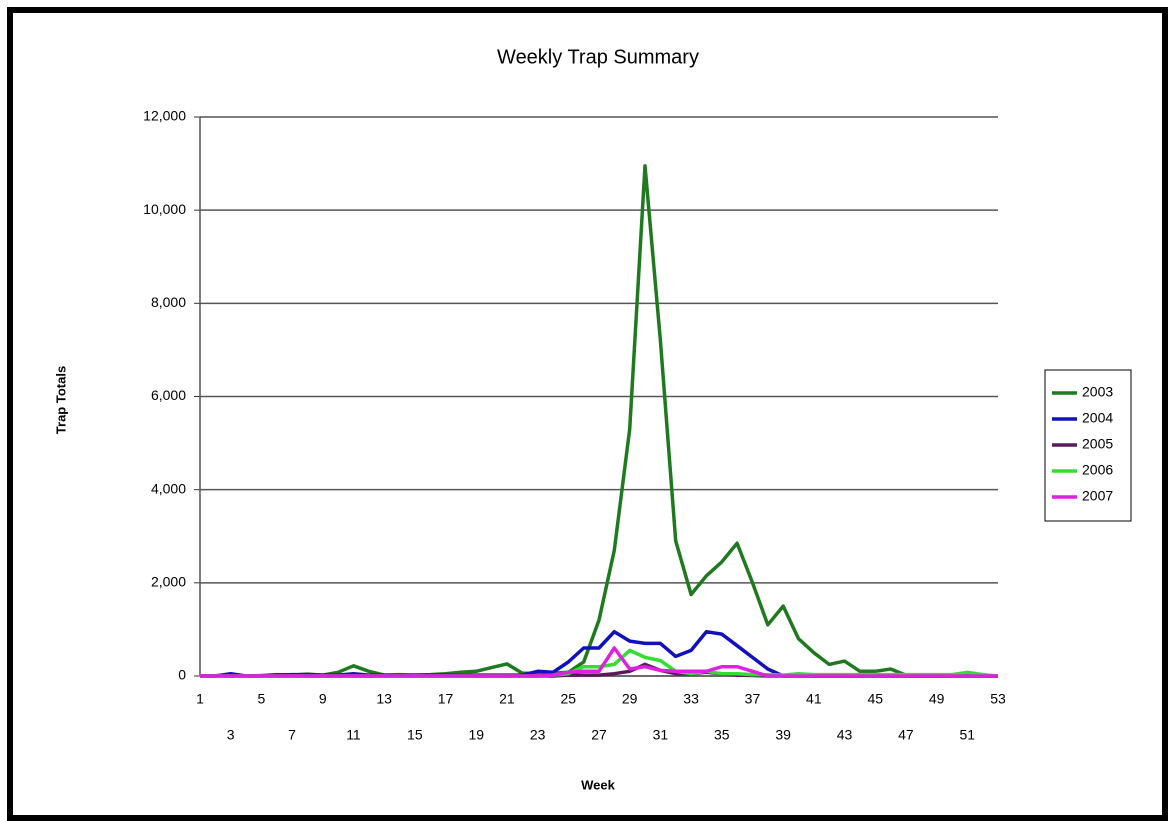 This screenshot has width=1171, height=821. What do you see at coordinates (353, 735) in the screenshot?
I see `x-tick-label: 11` at bounding box center [353, 735].